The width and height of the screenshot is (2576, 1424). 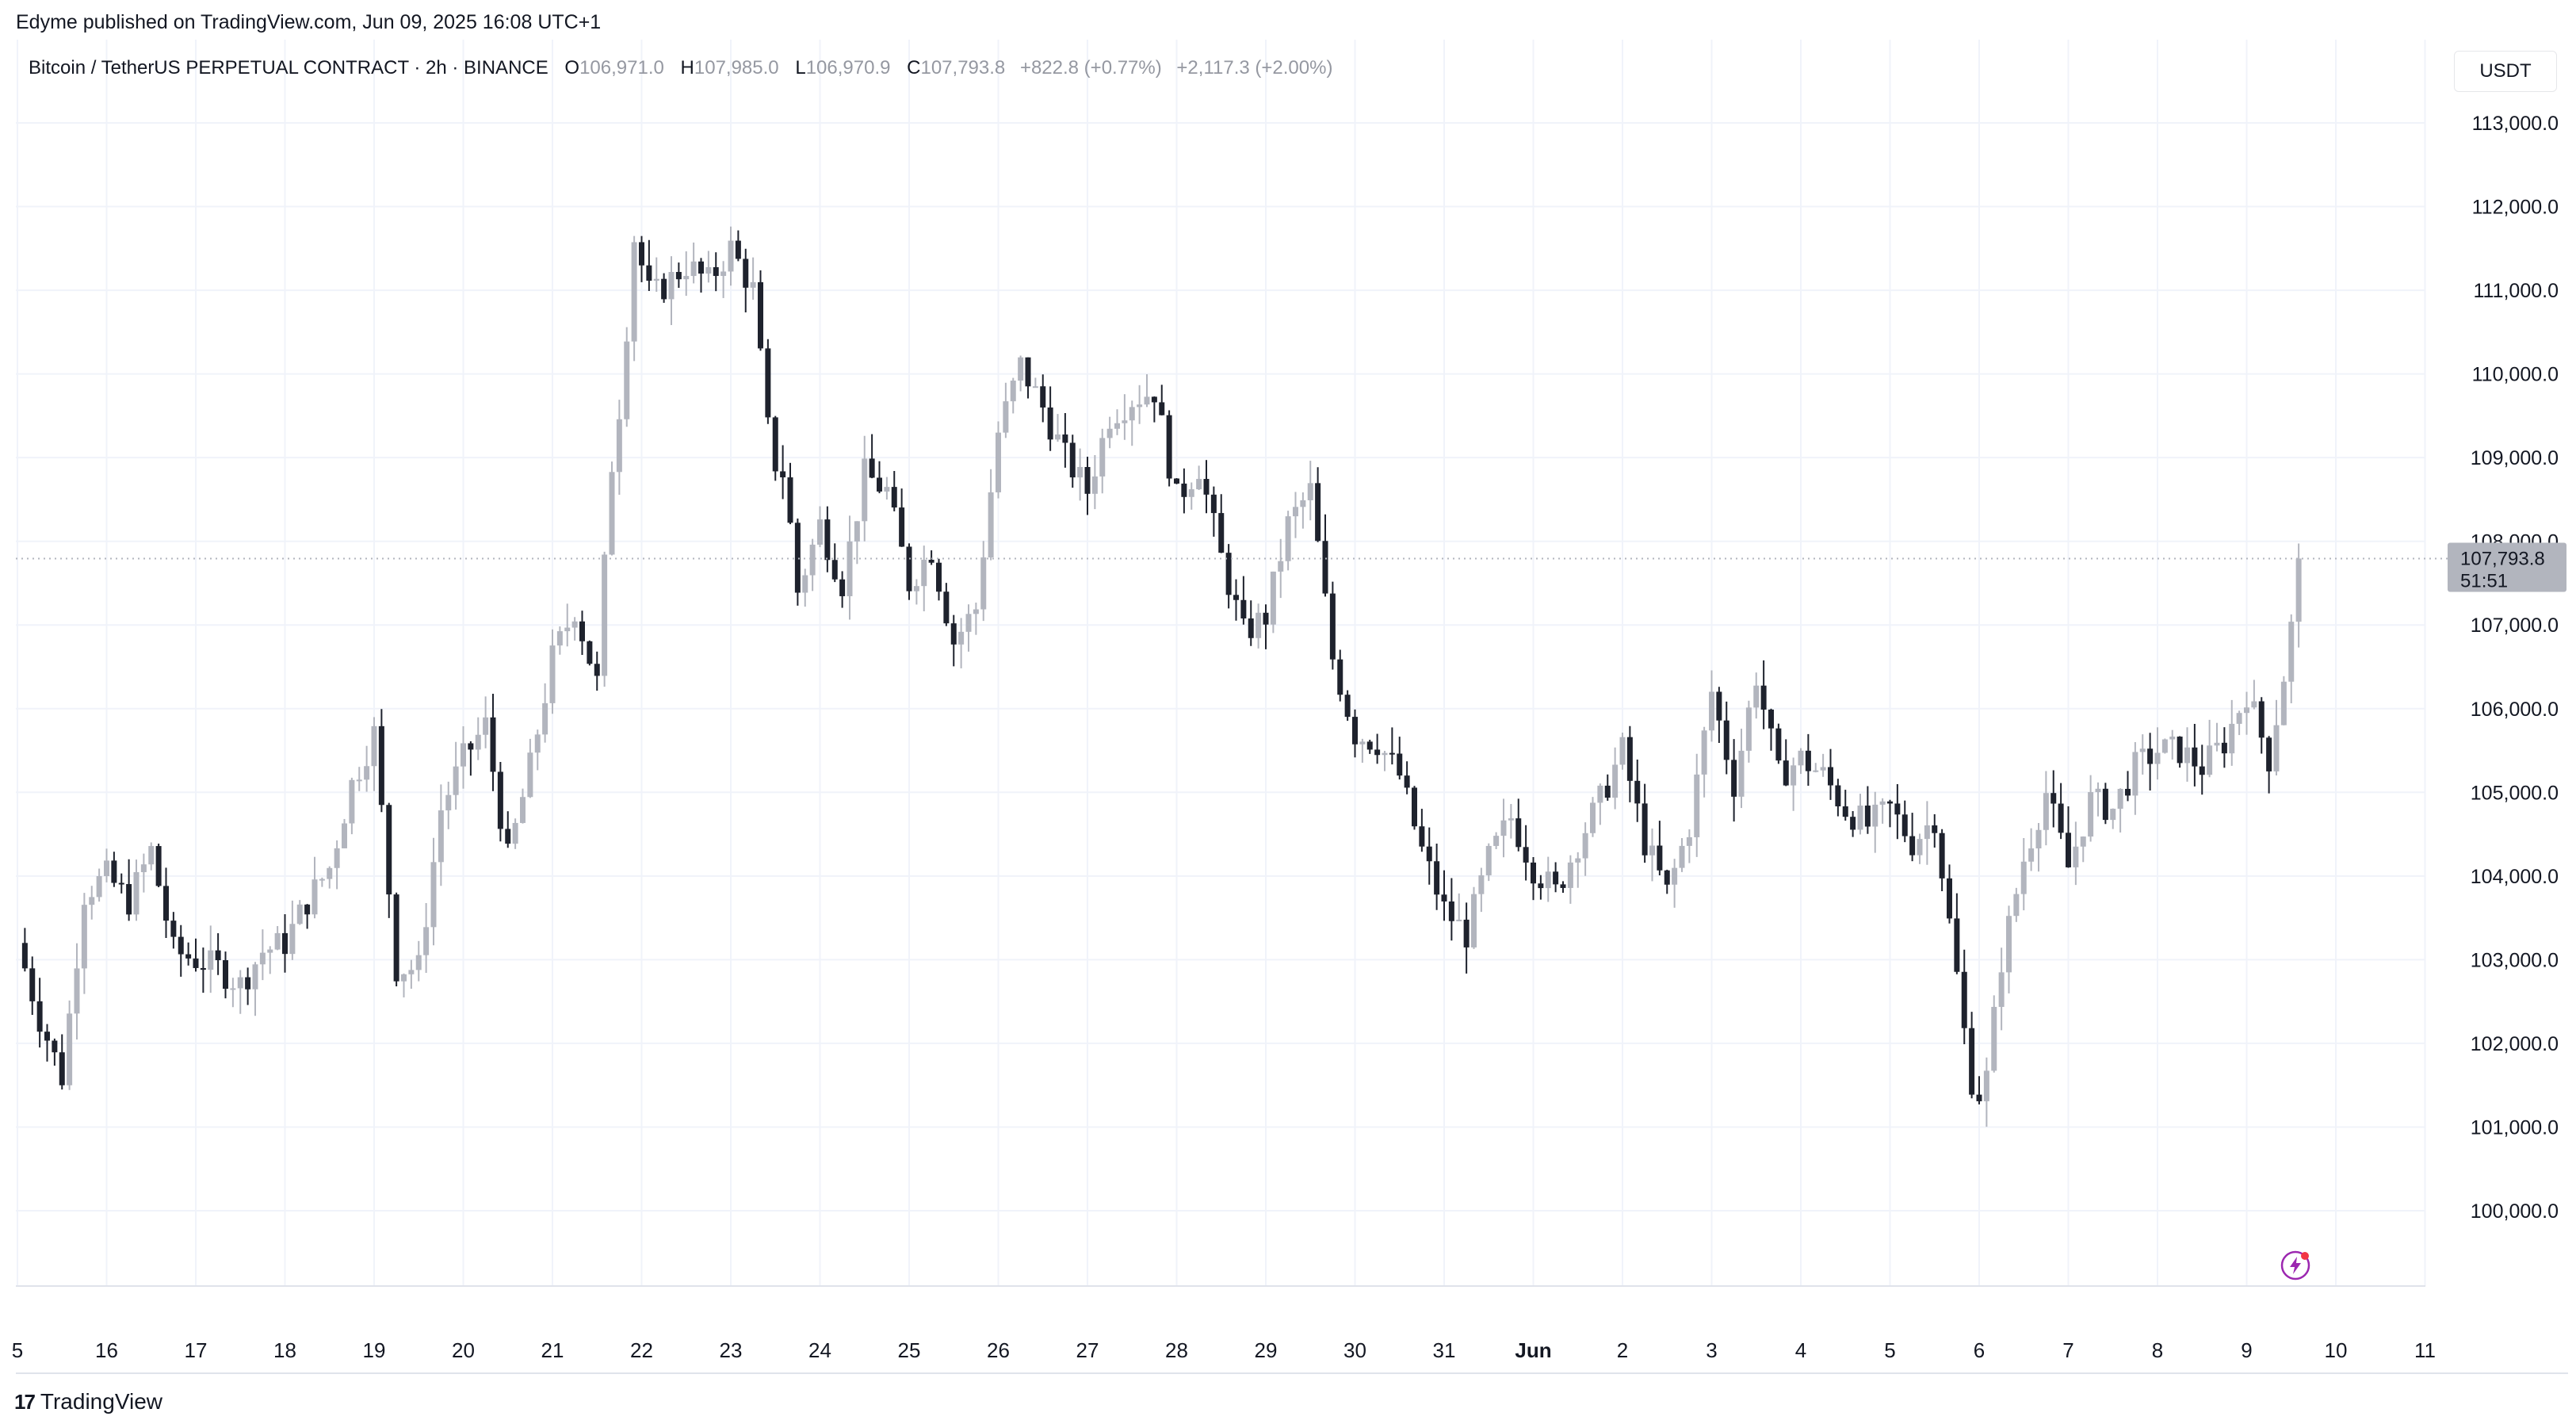 What do you see at coordinates (1354, 1350) in the screenshot?
I see `date-tick-label: 30` at bounding box center [1354, 1350].